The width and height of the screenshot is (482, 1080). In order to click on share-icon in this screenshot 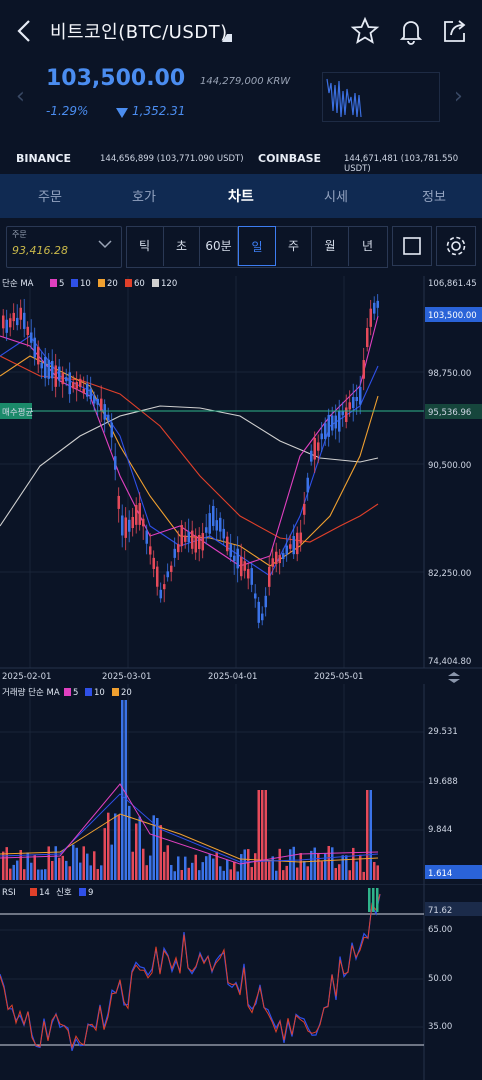, I will do `click(455, 31)`.